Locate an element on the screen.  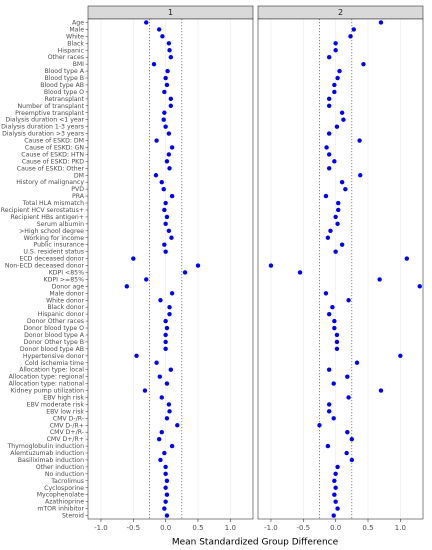
y-tick-label: Azathioprine is located at coordinates (64, 502).